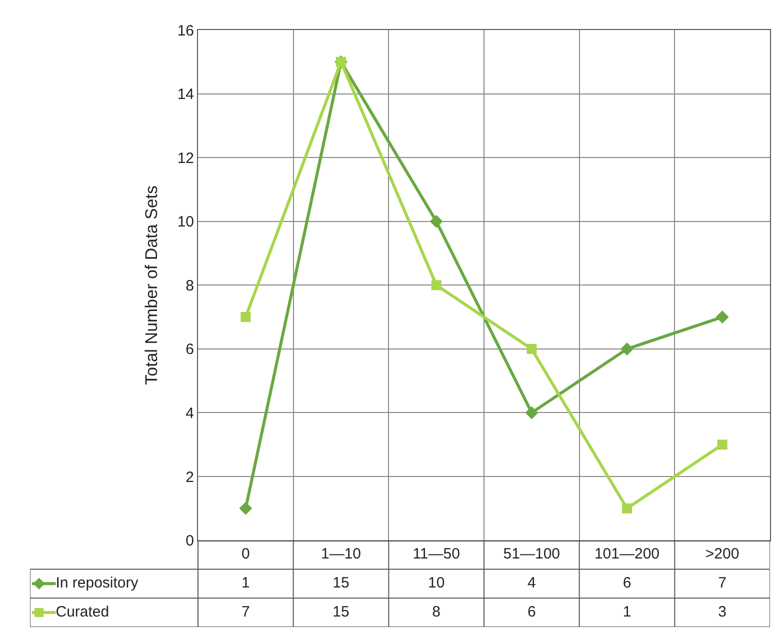 The image size is (776, 641). Describe the element at coordinates (185, 31) in the screenshot. I see `y-tick-label: 16` at that location.